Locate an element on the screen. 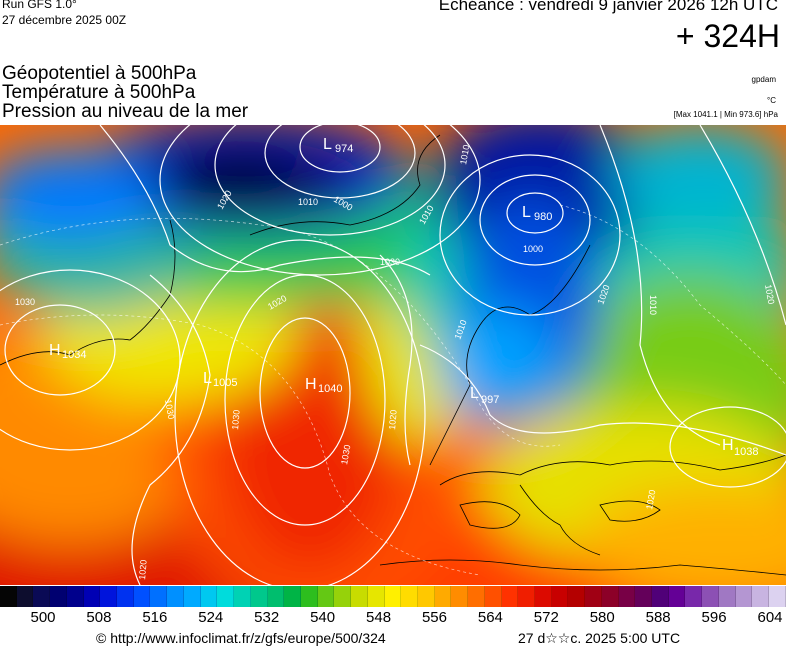 Image resolution: width=786 pixels, height=648 pixels. unit-geopotential: gpdam is located at coordinates (763, 79).